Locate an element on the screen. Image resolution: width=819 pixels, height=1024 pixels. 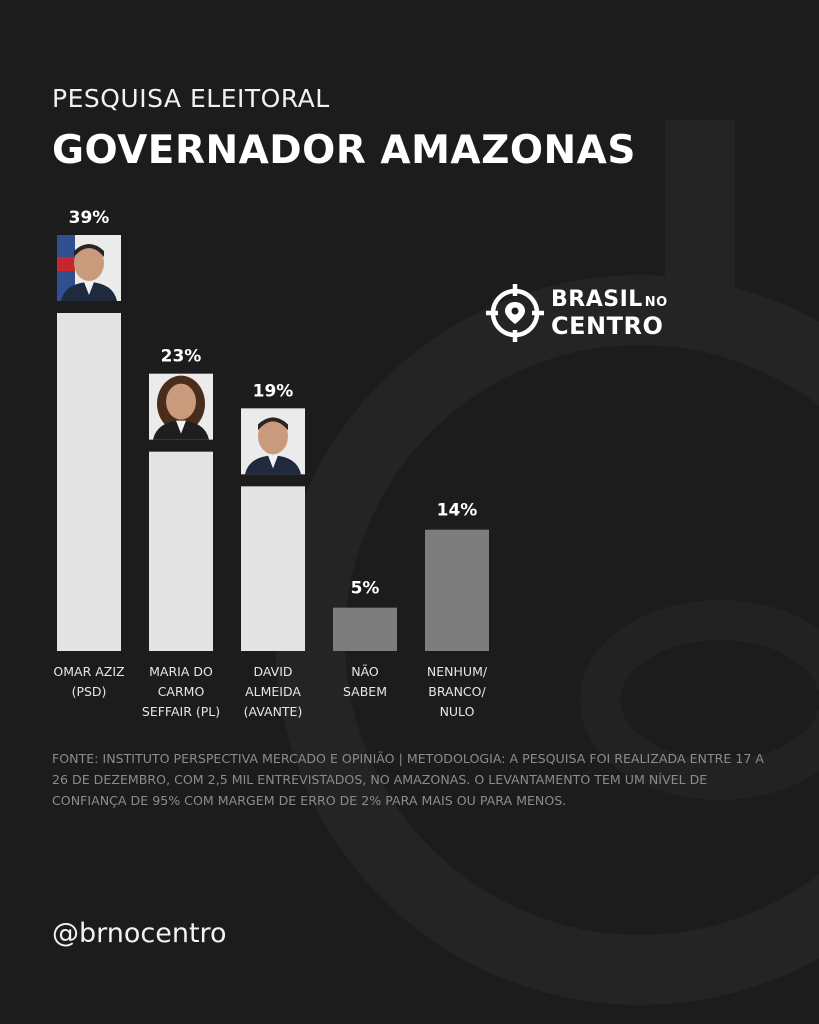
value-label-2: 19% is located at coordinates (273, 391).